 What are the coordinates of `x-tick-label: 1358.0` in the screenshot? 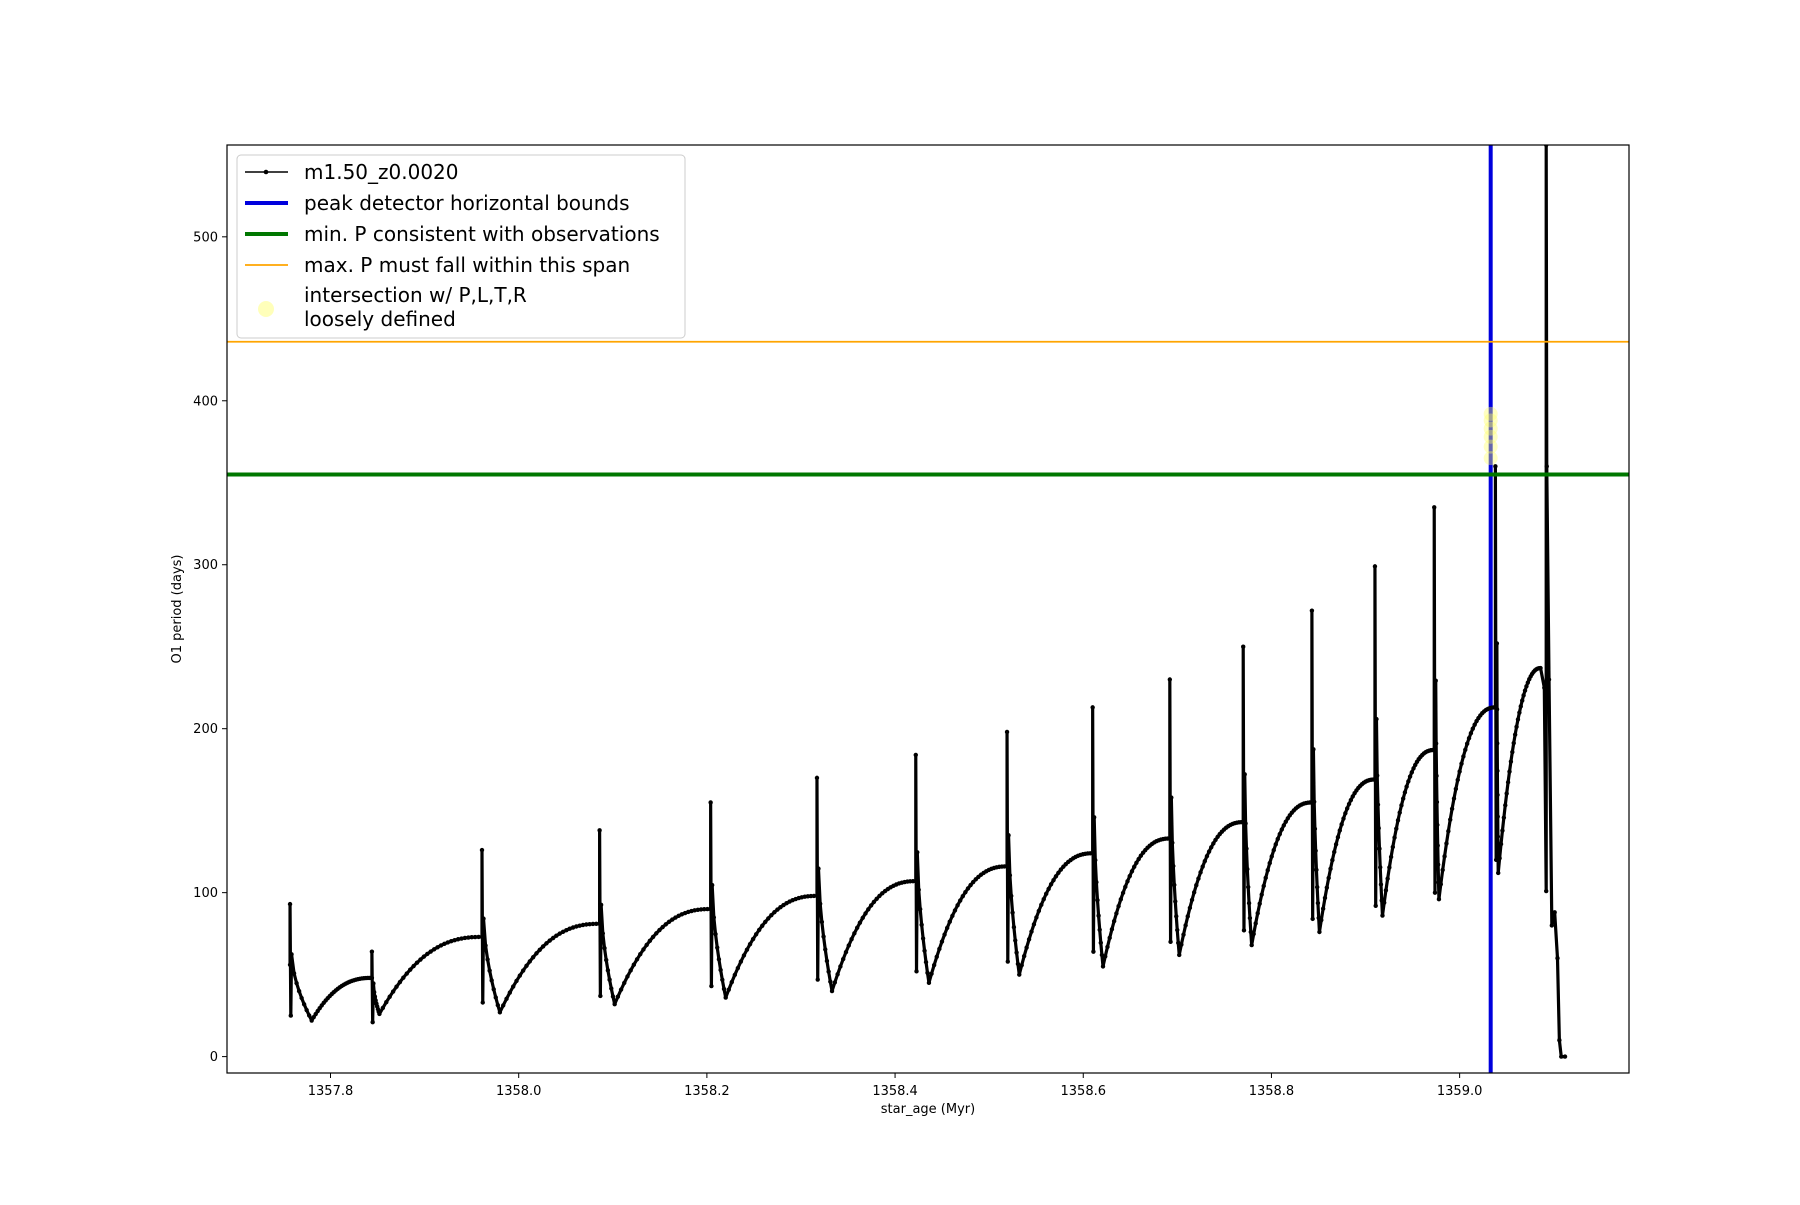 It's located at (519, 1091).